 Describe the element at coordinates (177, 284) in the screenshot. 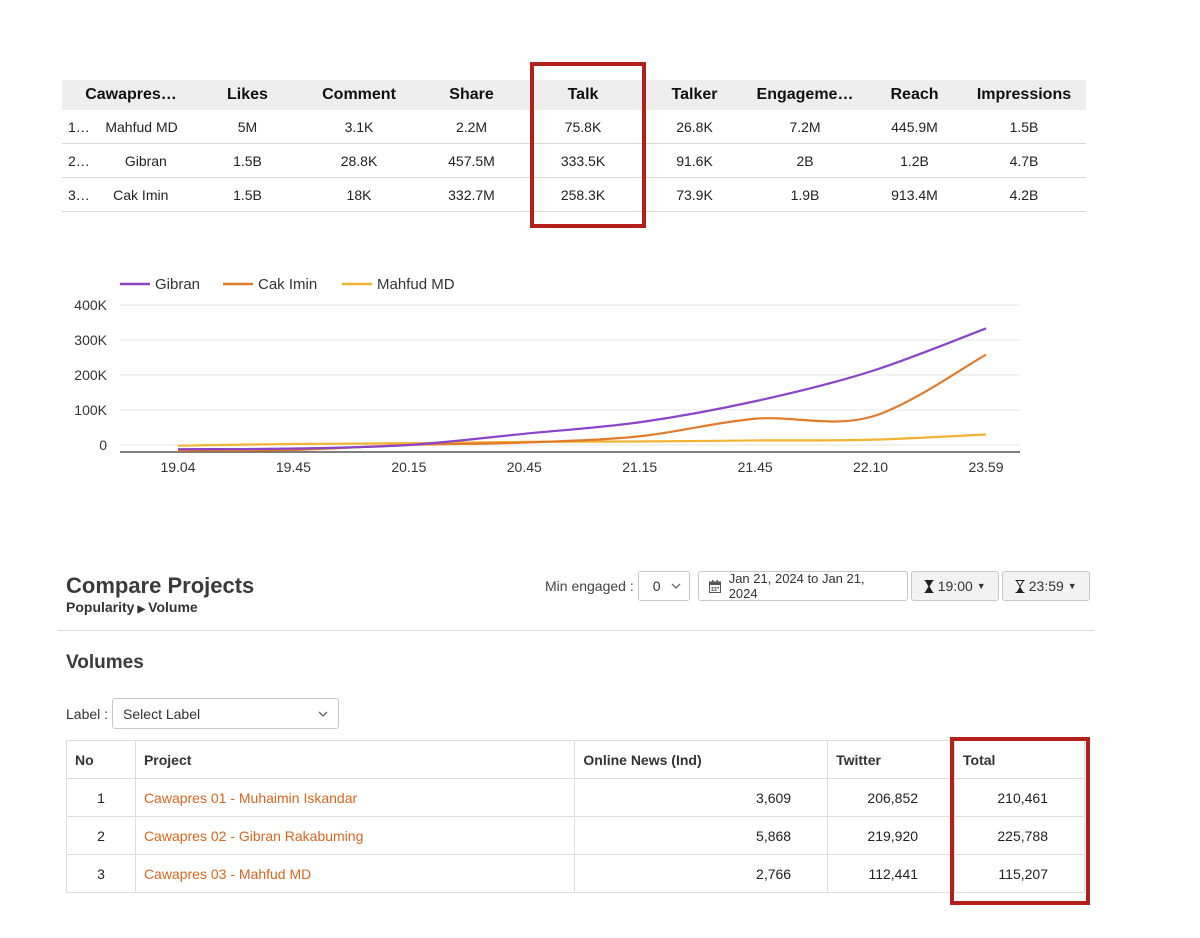

I see `legend-label: Gibran` at that location.